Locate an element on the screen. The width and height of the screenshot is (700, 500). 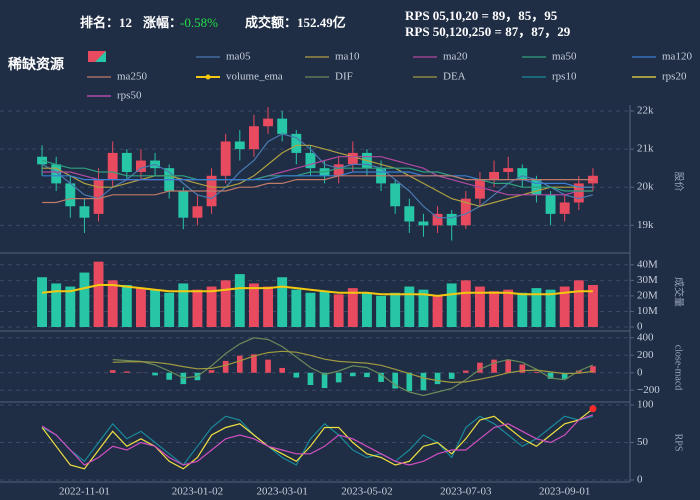
x-tick-label: 2023-03-01 is located at coordinates (282, 492).